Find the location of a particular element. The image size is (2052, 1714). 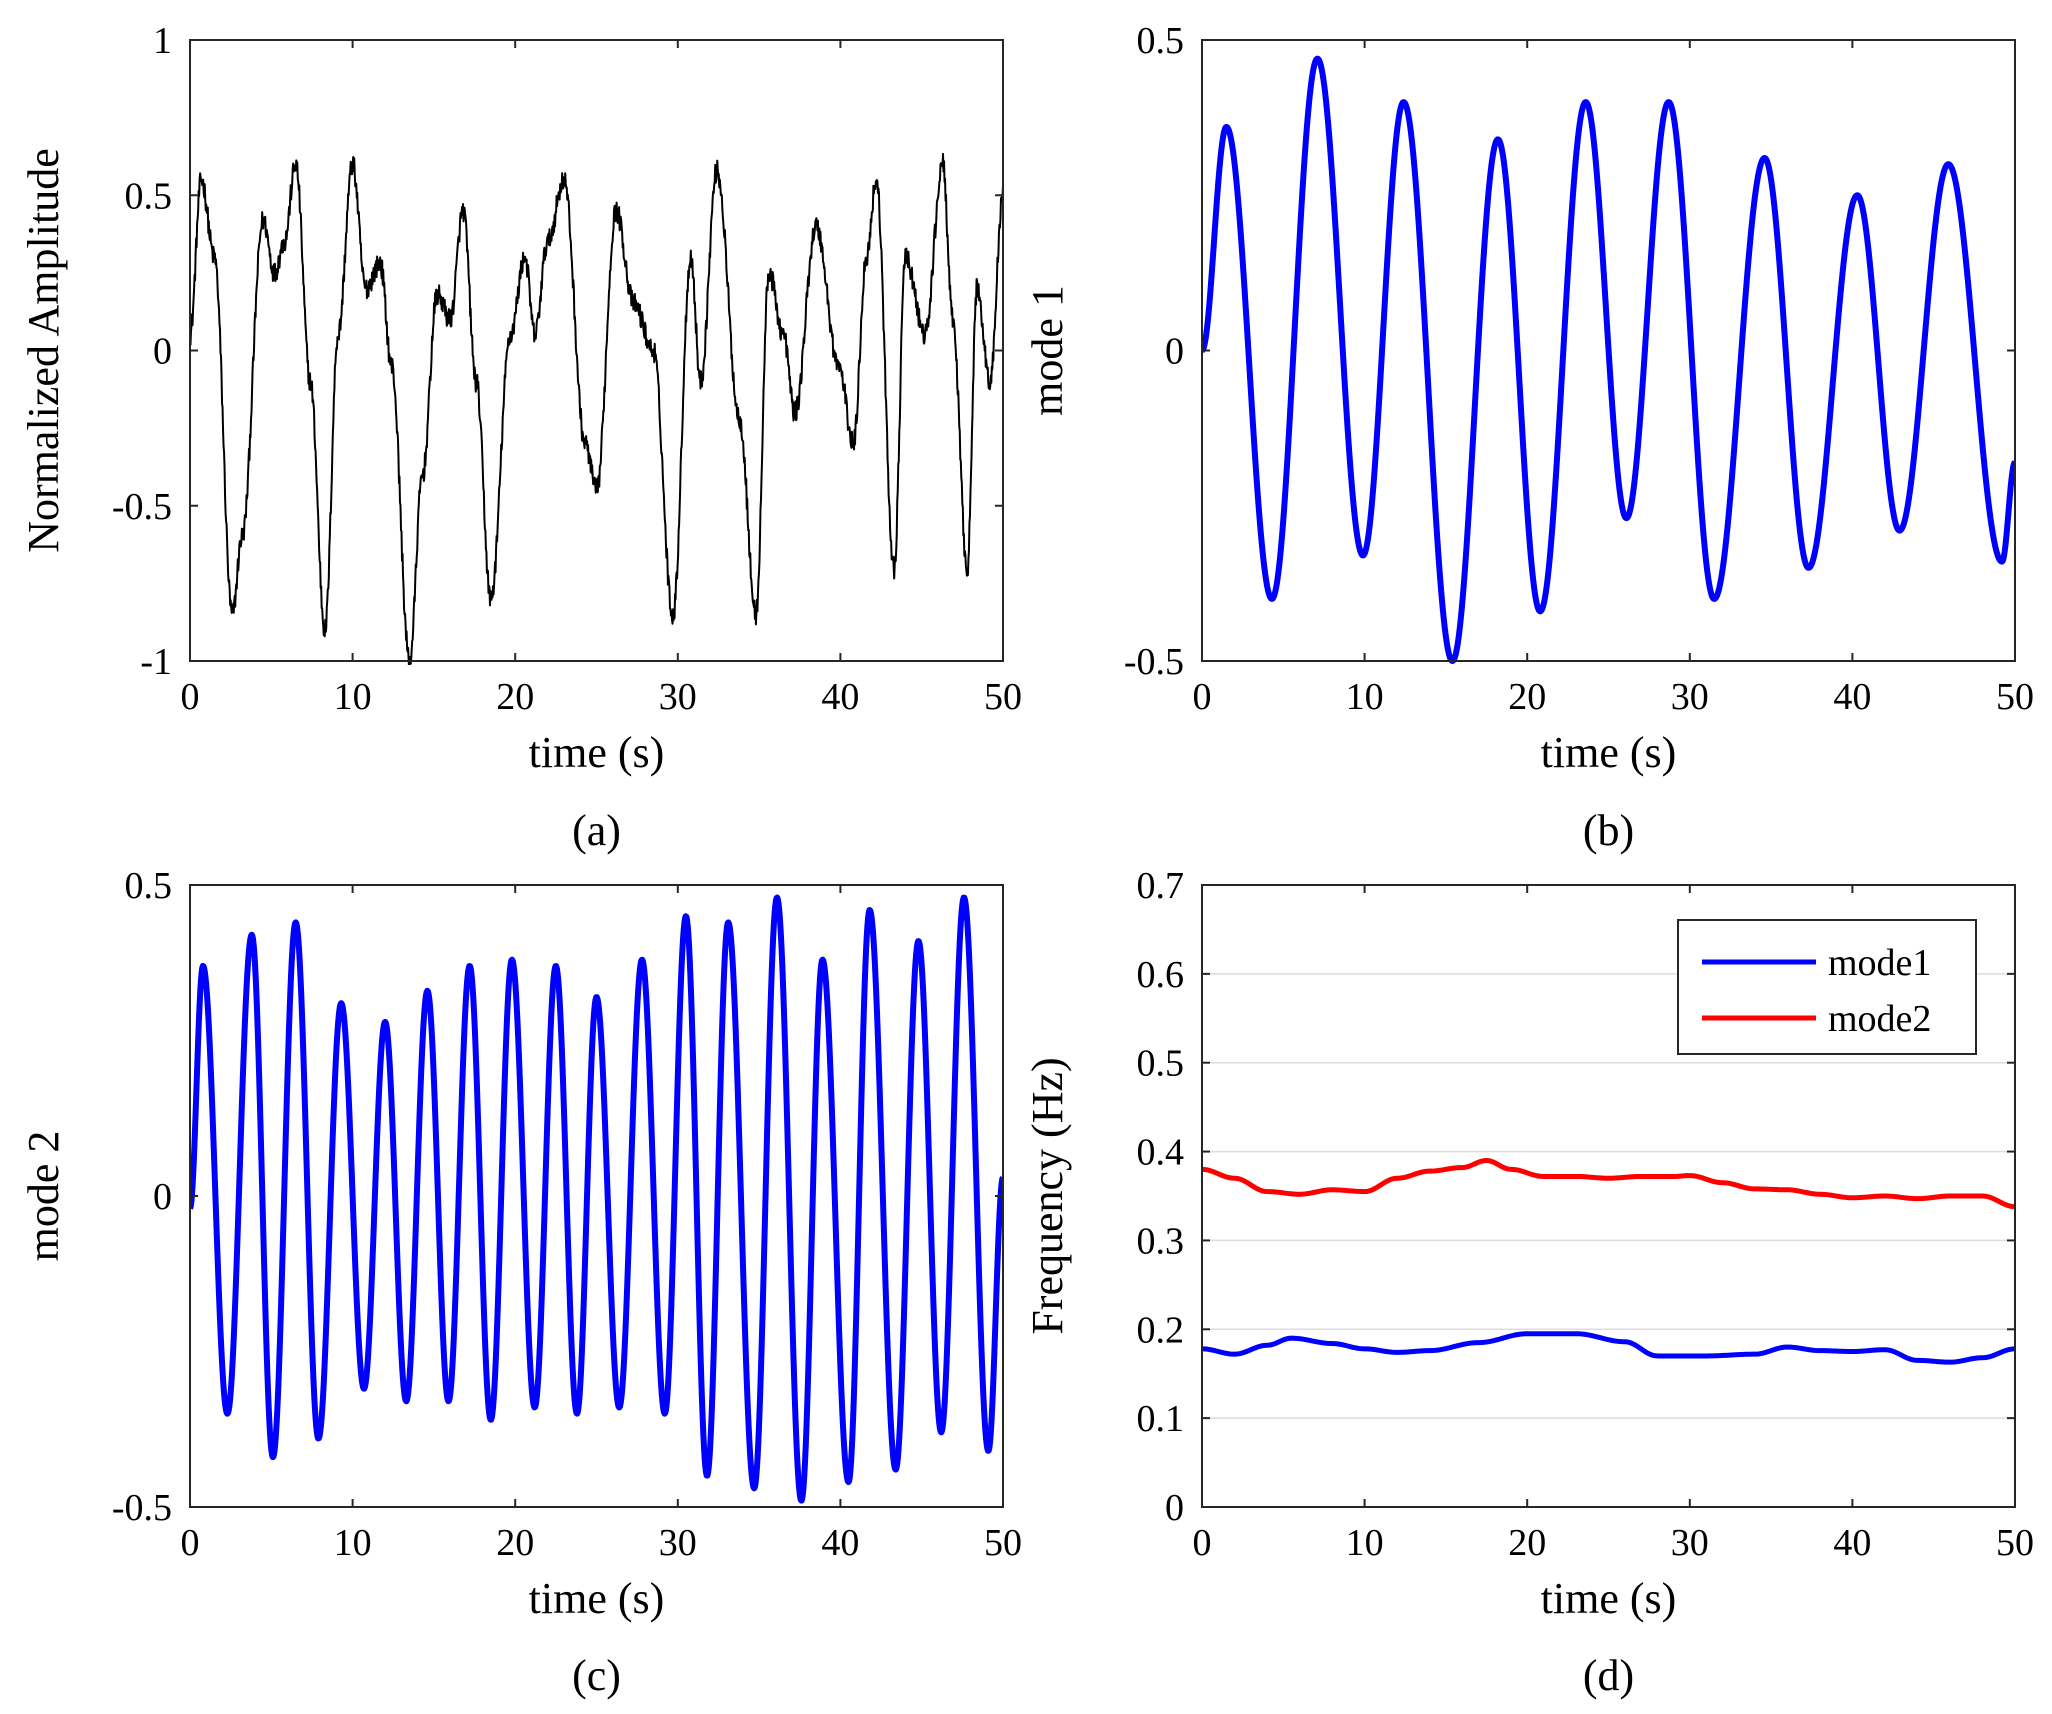

y-tick-label: -1 is located at coordinates (156, 662).